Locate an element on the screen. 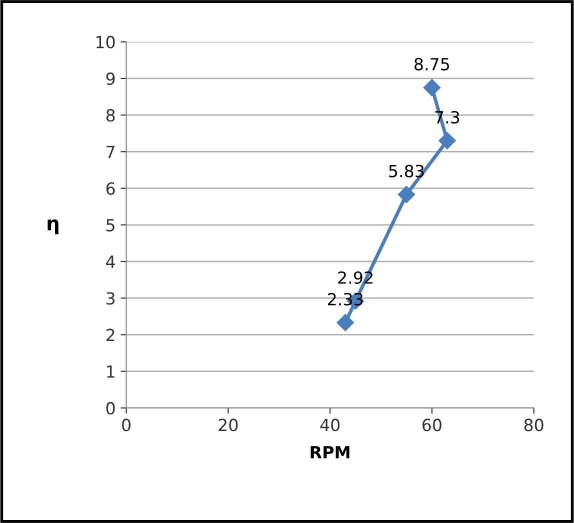  data-label: 8.75 is located at coordinates (432, 64).